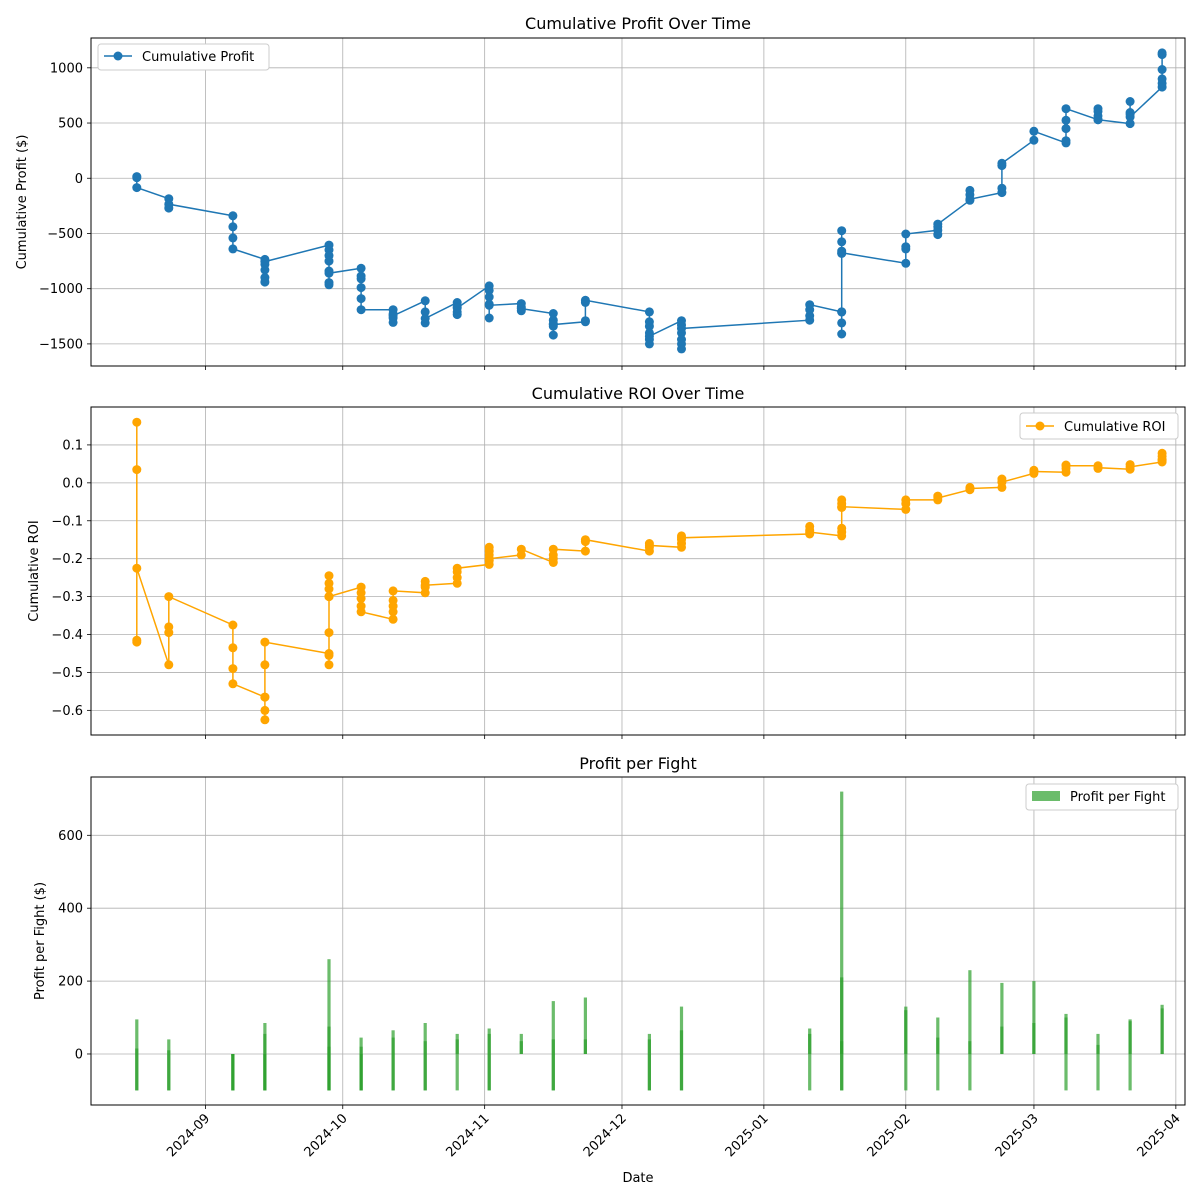 The height and width of the screenshot is (1200, 1200). What do you see at coordinates (67, 597) in the screenshot?
I see `y-tick-label: −0.3` at bounding box center [67, 597].